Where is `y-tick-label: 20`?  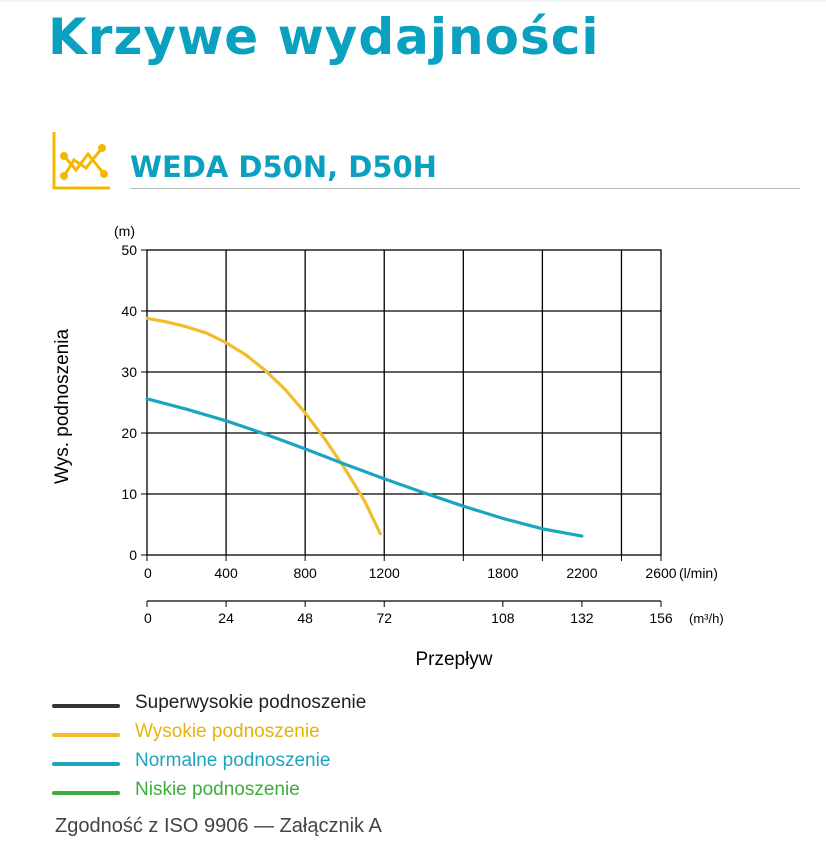
y-tick-label: 20 is located at coordinates (129, 433).